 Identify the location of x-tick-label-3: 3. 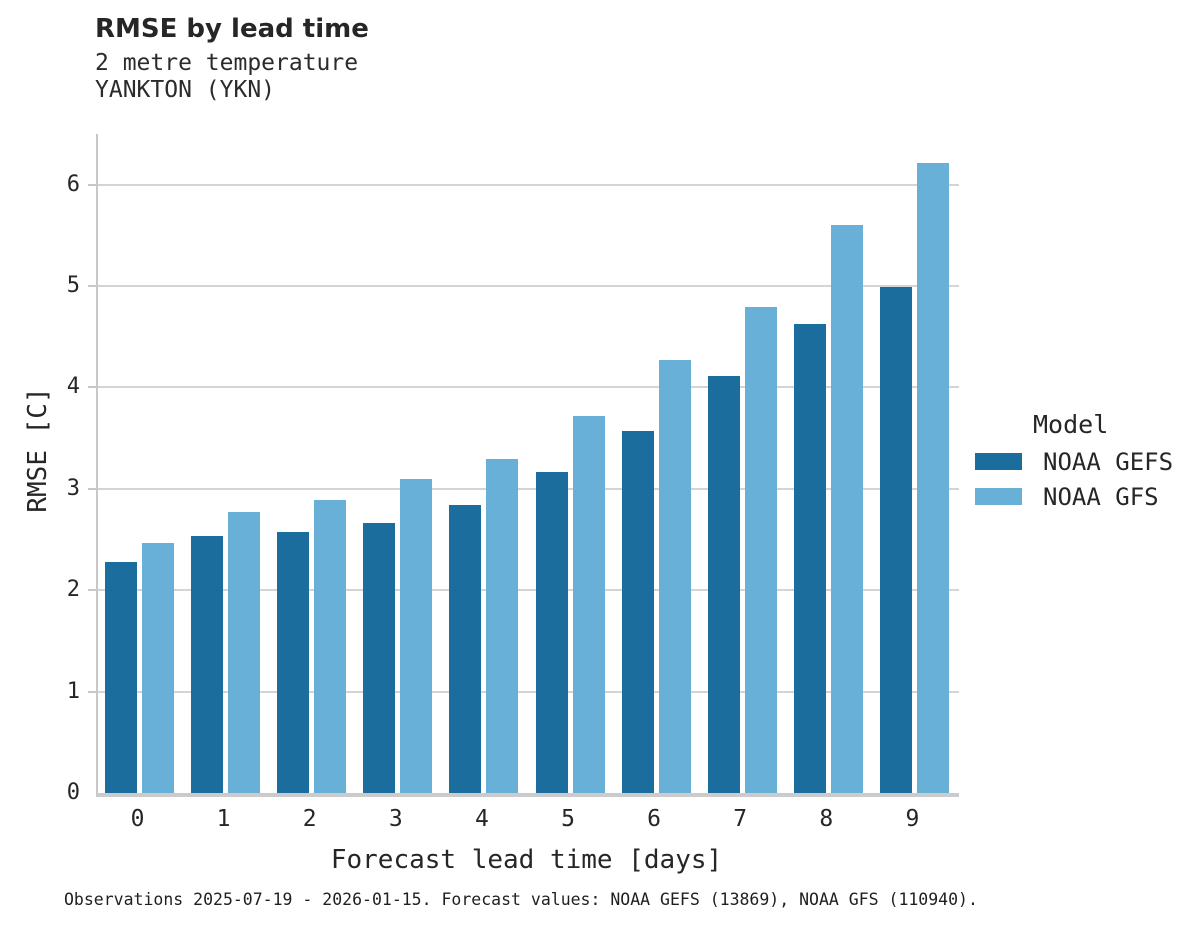
(395, 819).